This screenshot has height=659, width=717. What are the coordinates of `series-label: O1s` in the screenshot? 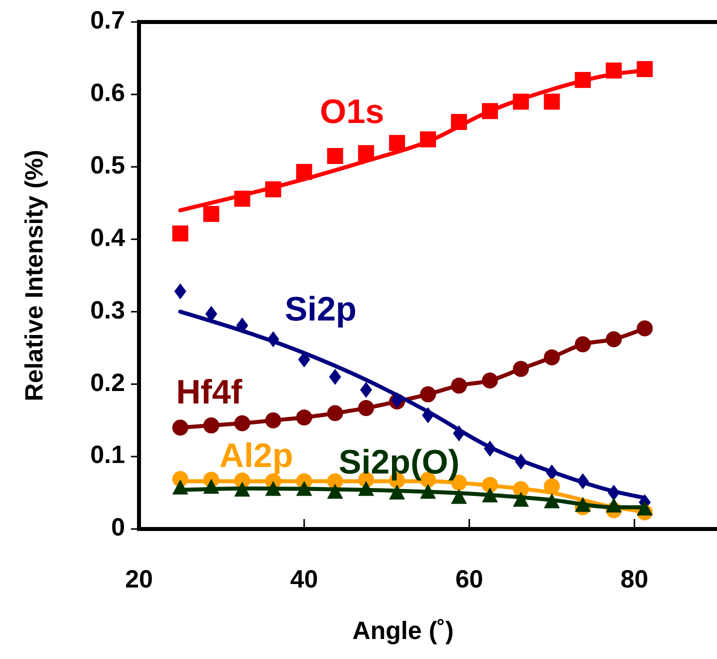 It's located at (352, 111).